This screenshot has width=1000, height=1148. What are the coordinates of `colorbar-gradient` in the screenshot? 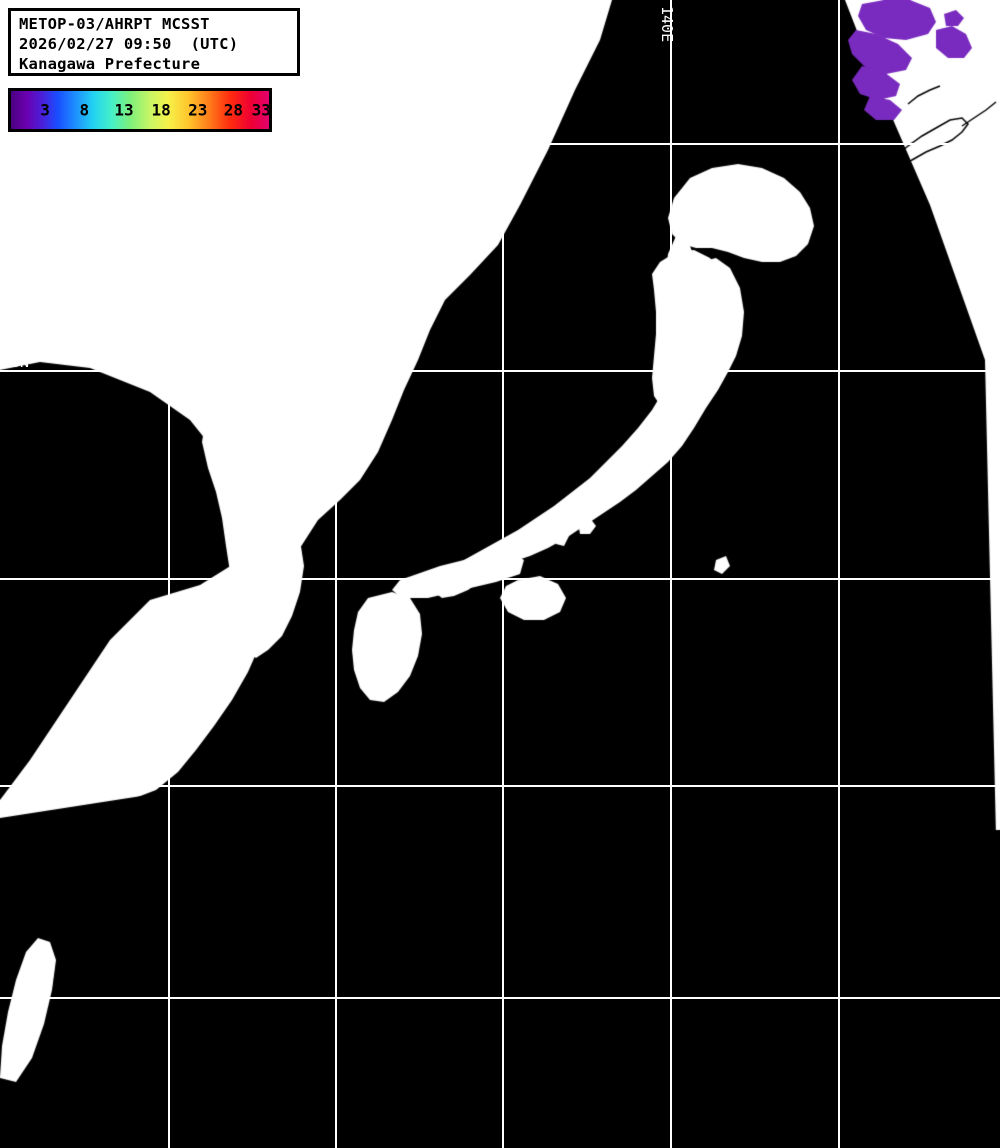 It's located at (140, 110).